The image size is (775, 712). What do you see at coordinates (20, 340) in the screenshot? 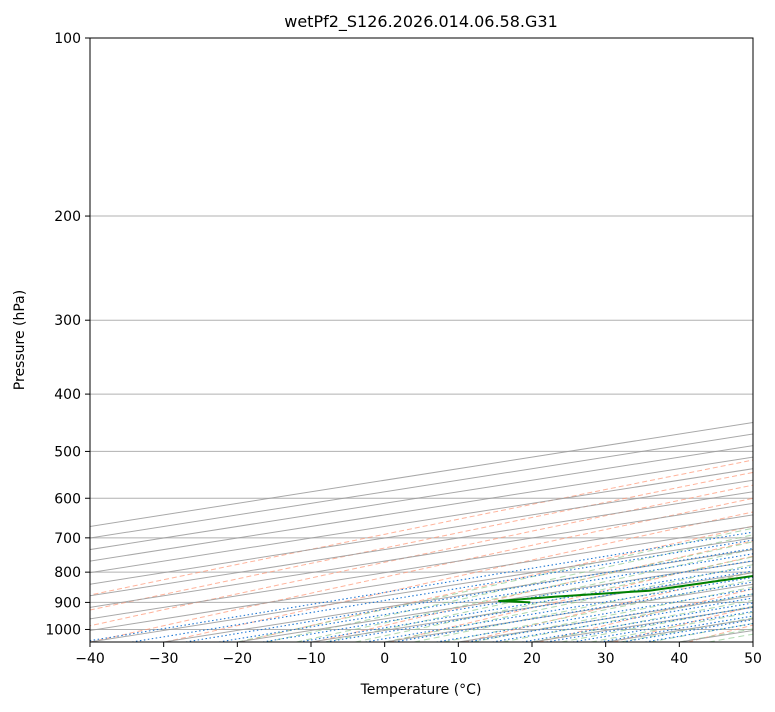
I see `y-axis-label: Pressure (hPa)` at bounding box center [20, 340].